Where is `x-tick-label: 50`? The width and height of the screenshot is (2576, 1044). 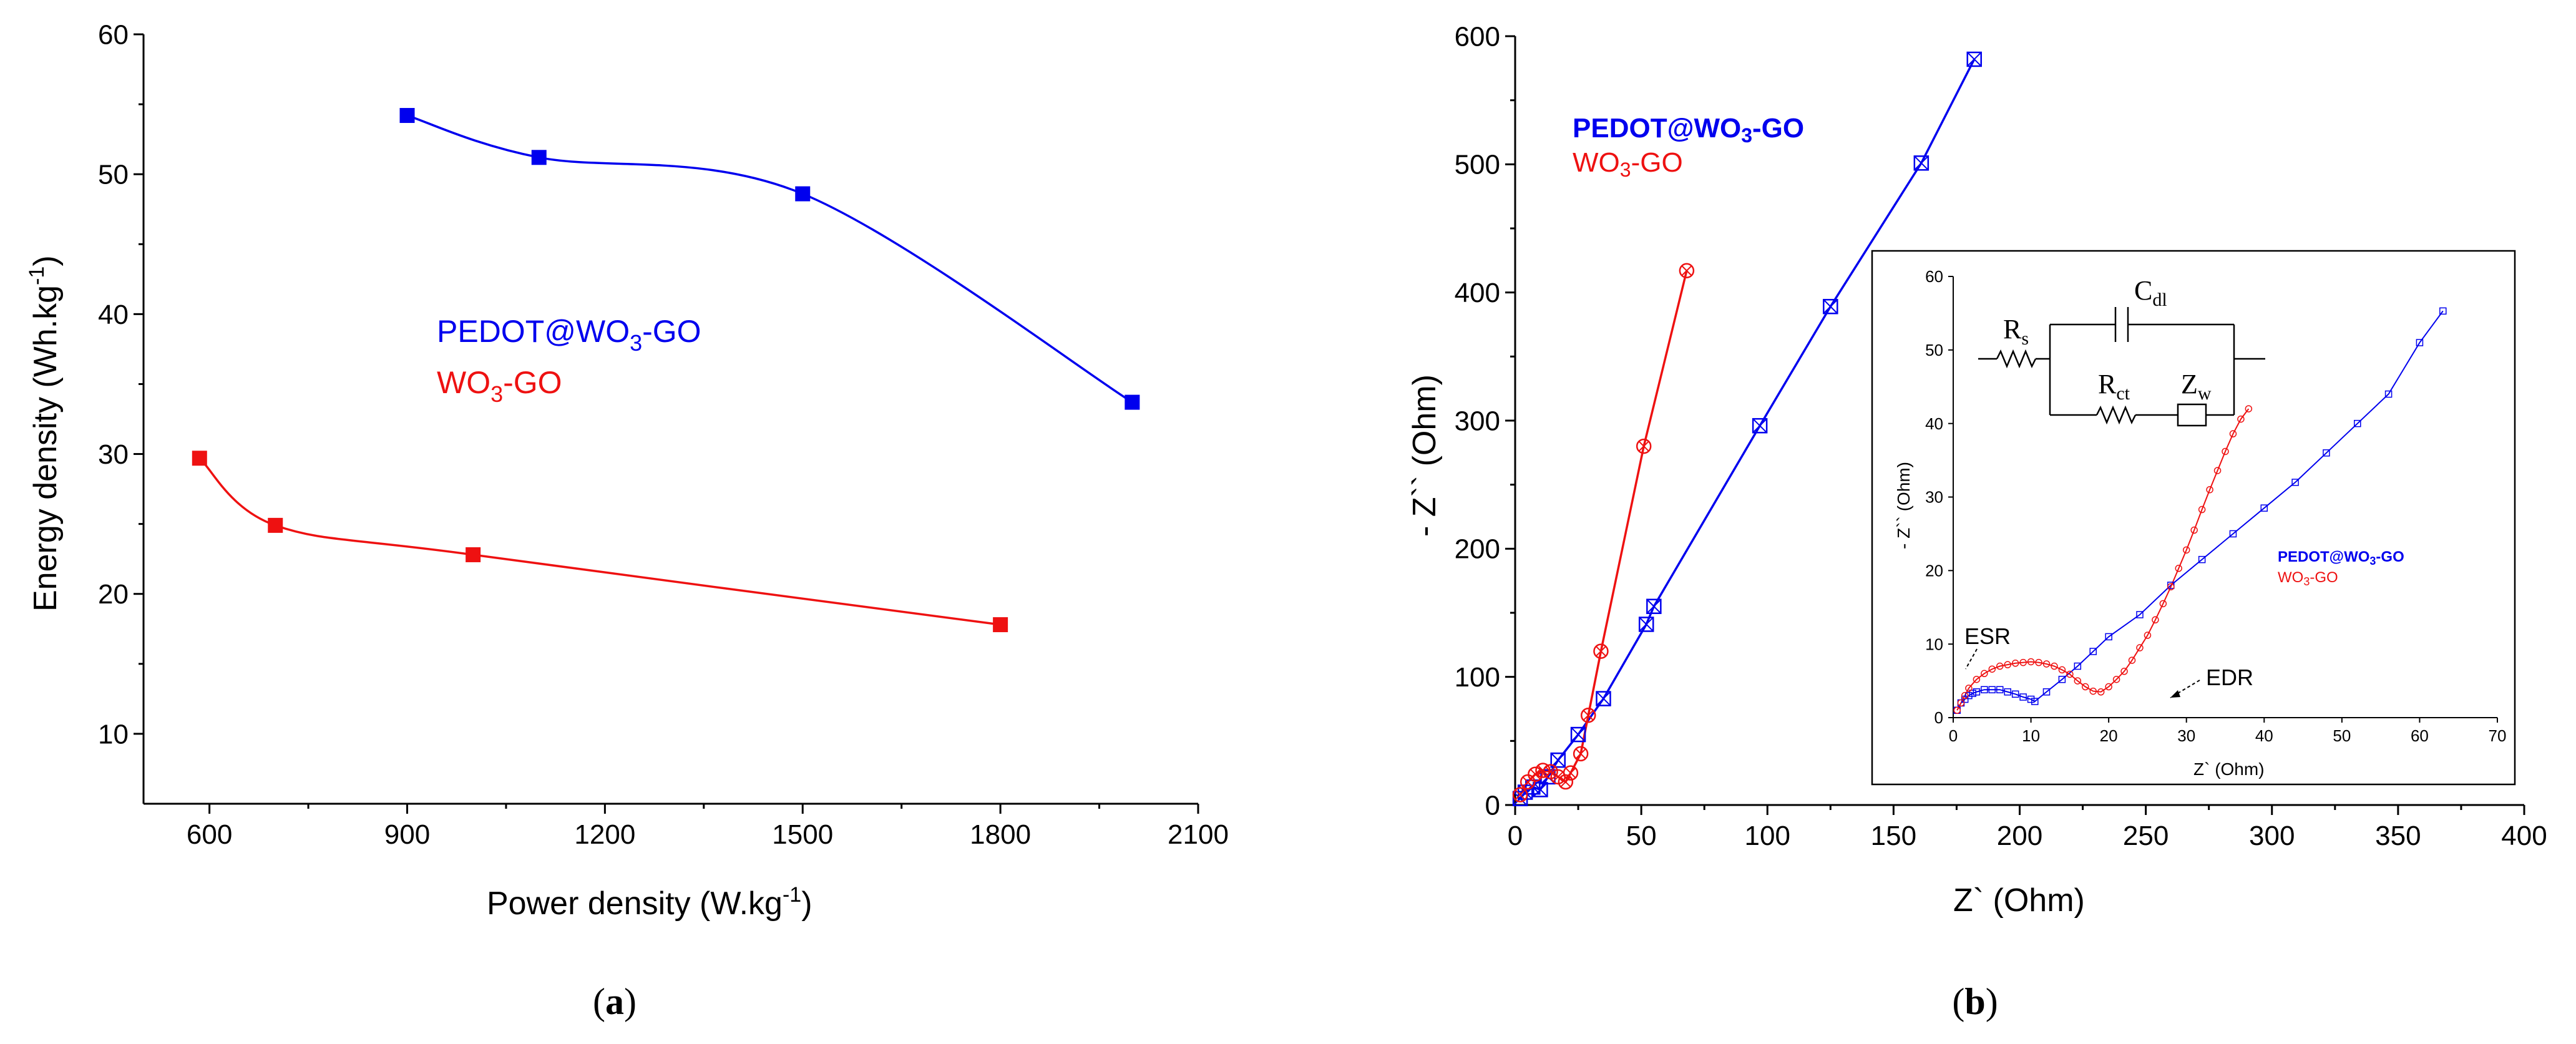 x-tick-label: 50 is located at coordinates (2342, 735).